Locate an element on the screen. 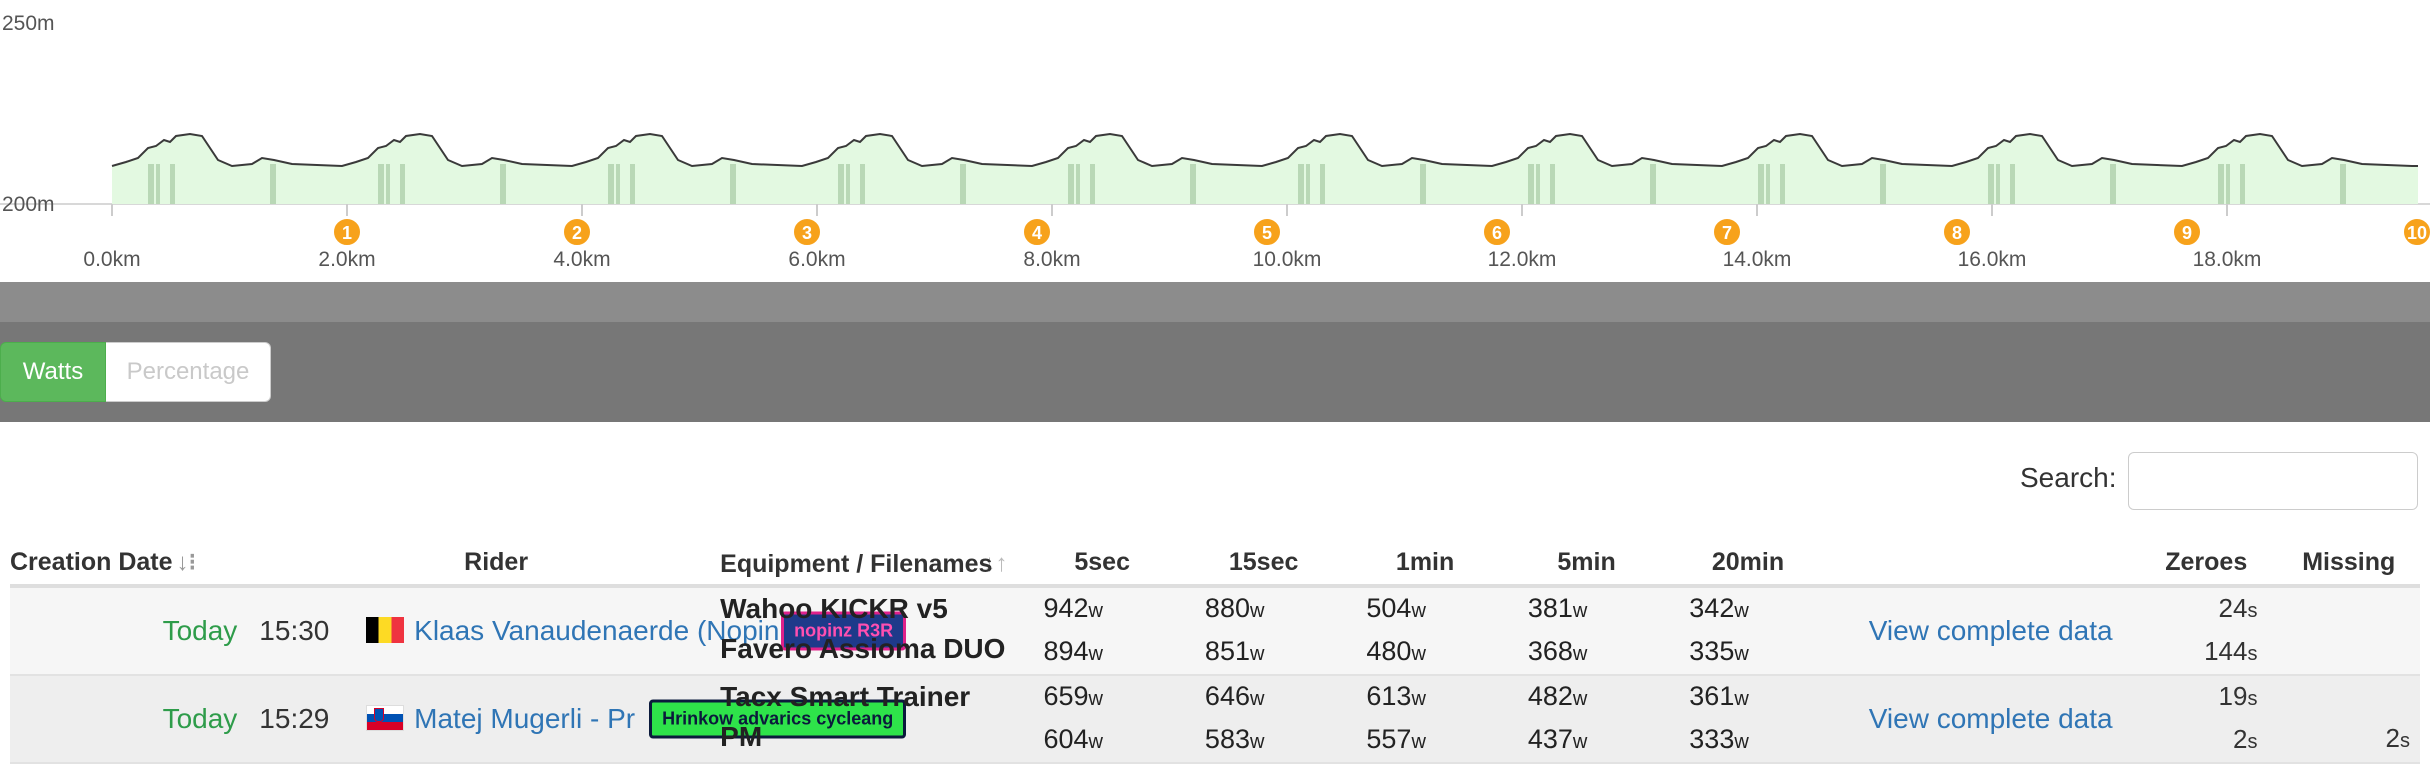  lap-marker-label: 10 is located at coordinates (2417, 233).